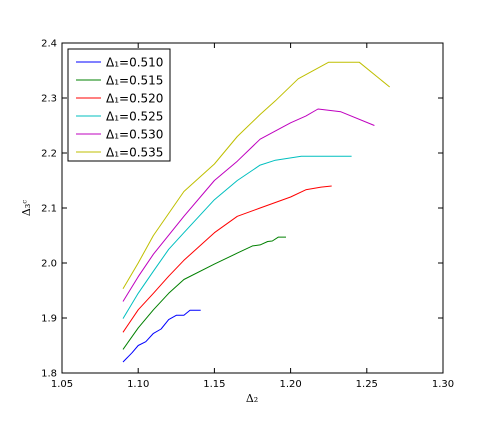  I want to click on x-tick-label-1: 1.10, so click(138, 384).